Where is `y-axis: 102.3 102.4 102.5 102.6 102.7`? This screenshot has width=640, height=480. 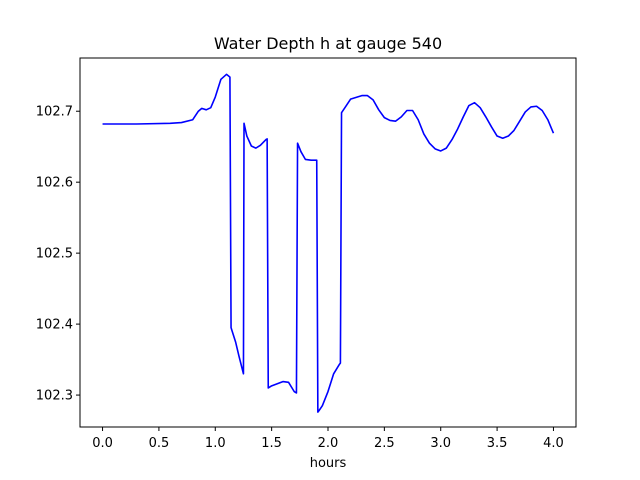
y-axis: 102.3 102.4 102.5 102.6 102.7 is located at coordinates (58, 254).